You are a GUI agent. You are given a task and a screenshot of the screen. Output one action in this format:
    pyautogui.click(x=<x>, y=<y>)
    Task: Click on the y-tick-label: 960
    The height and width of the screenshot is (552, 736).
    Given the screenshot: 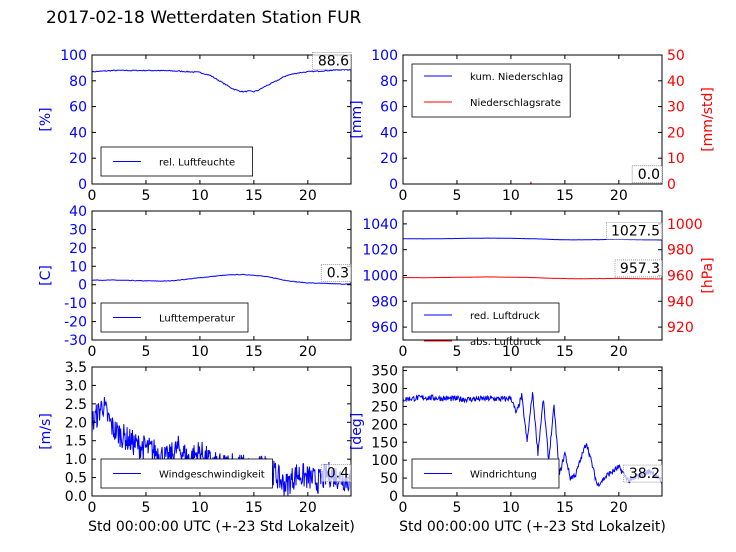 What is the action you would take?
    pyautogui.click(x=384, y=328)
    